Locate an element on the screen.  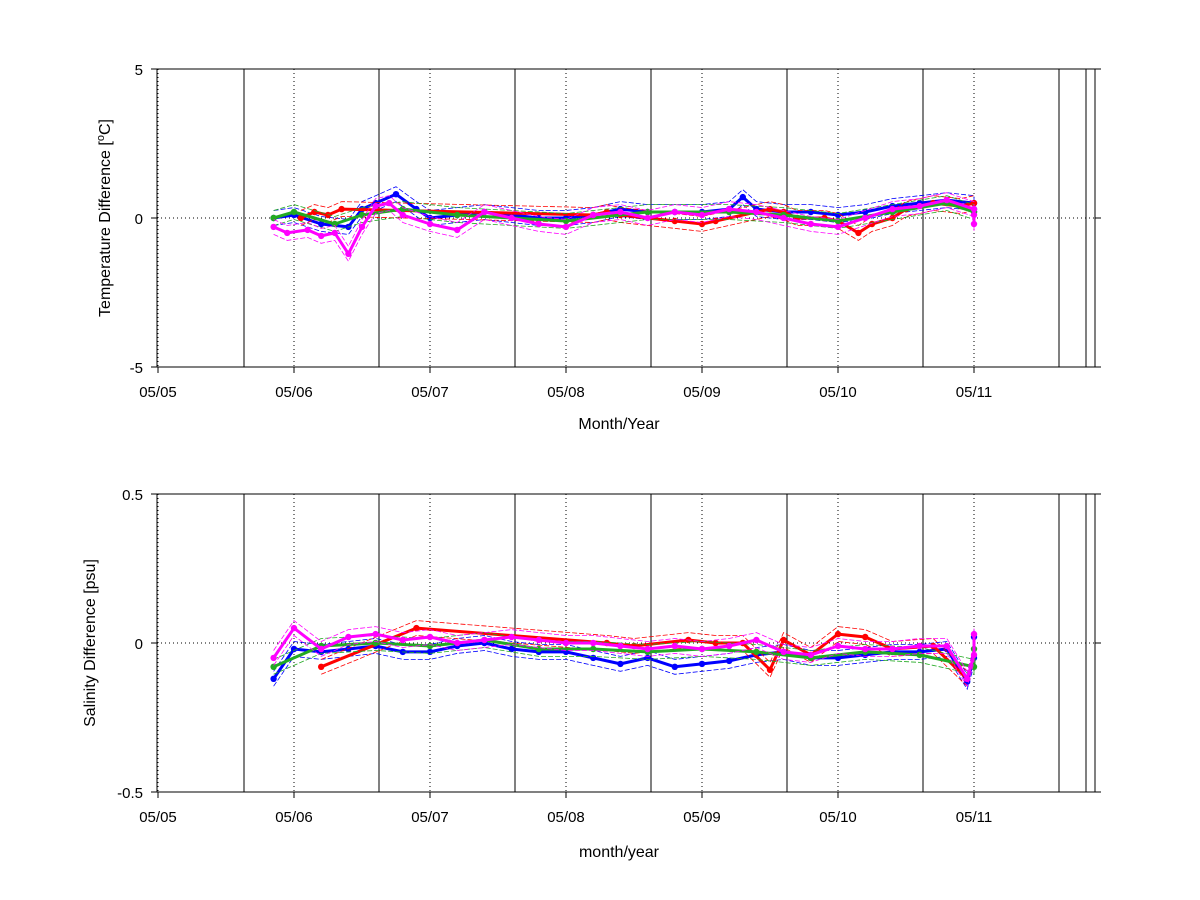
y-axis-label: Temperature Difference [oC] is located at coordinates (104, 218).